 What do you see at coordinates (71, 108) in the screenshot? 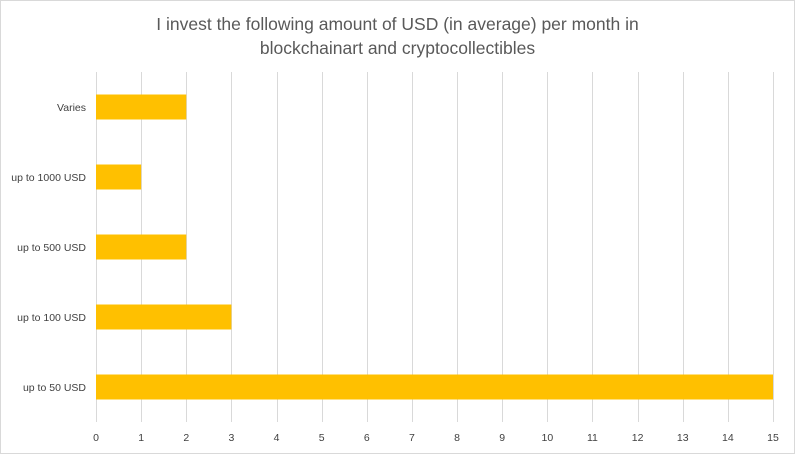
I see `category-label-0: Varies` at bounding box center [71, 108].